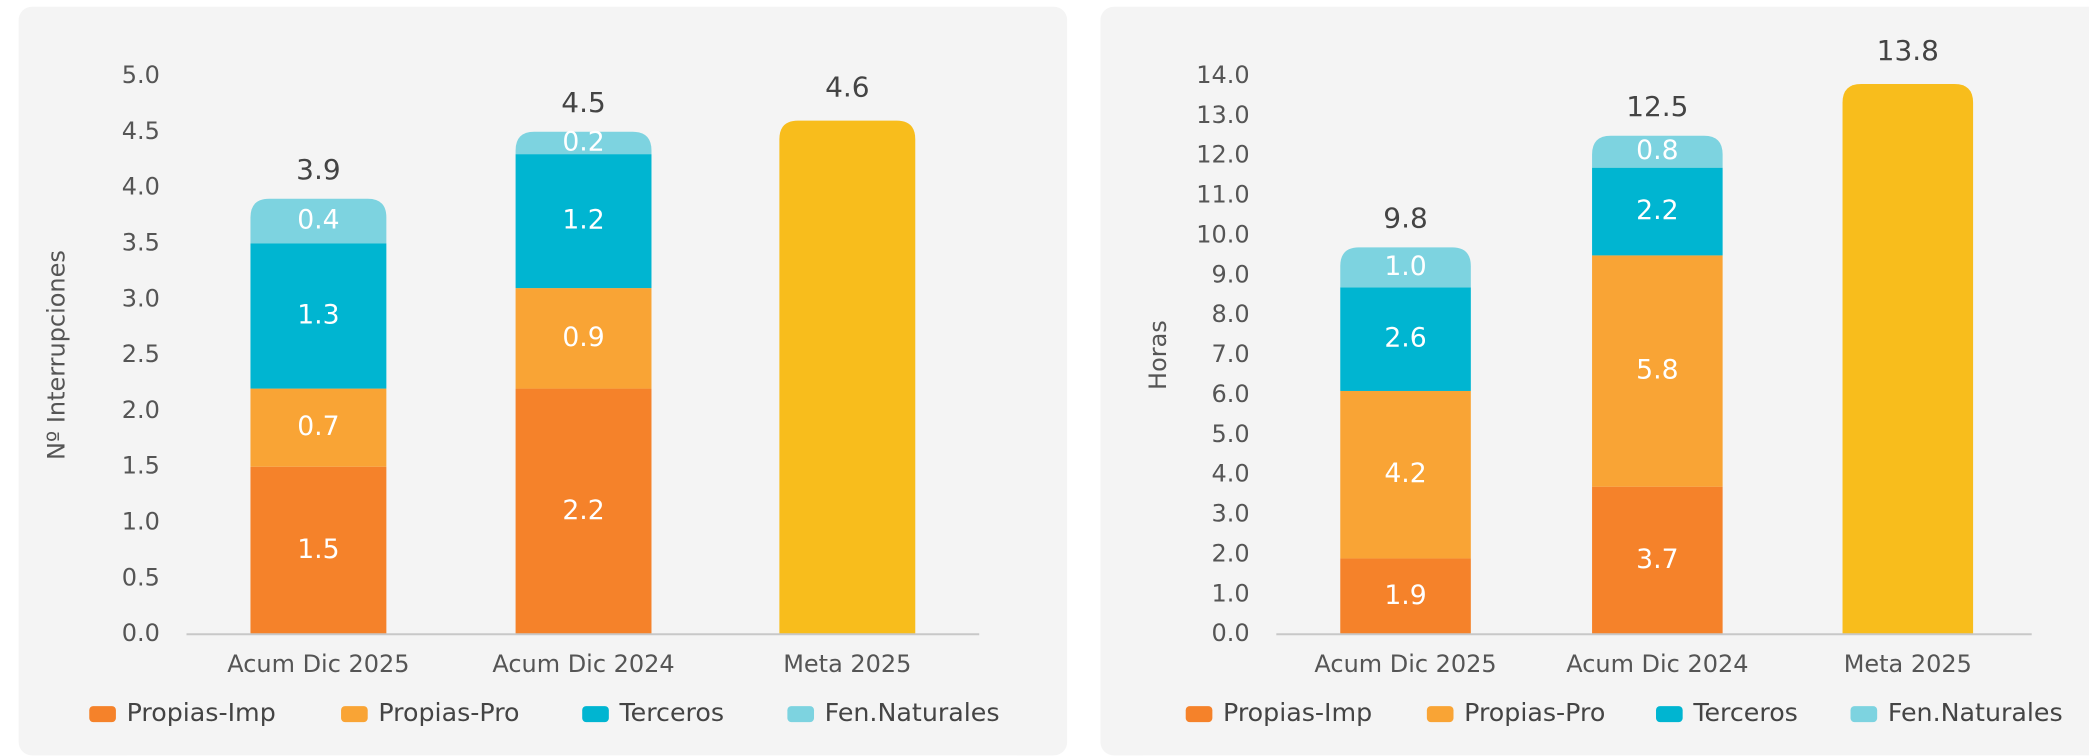 Image resolution: width=2089 pixels, height=756 pixels. I want to click on data-label: 0.2, so click(583, 141).